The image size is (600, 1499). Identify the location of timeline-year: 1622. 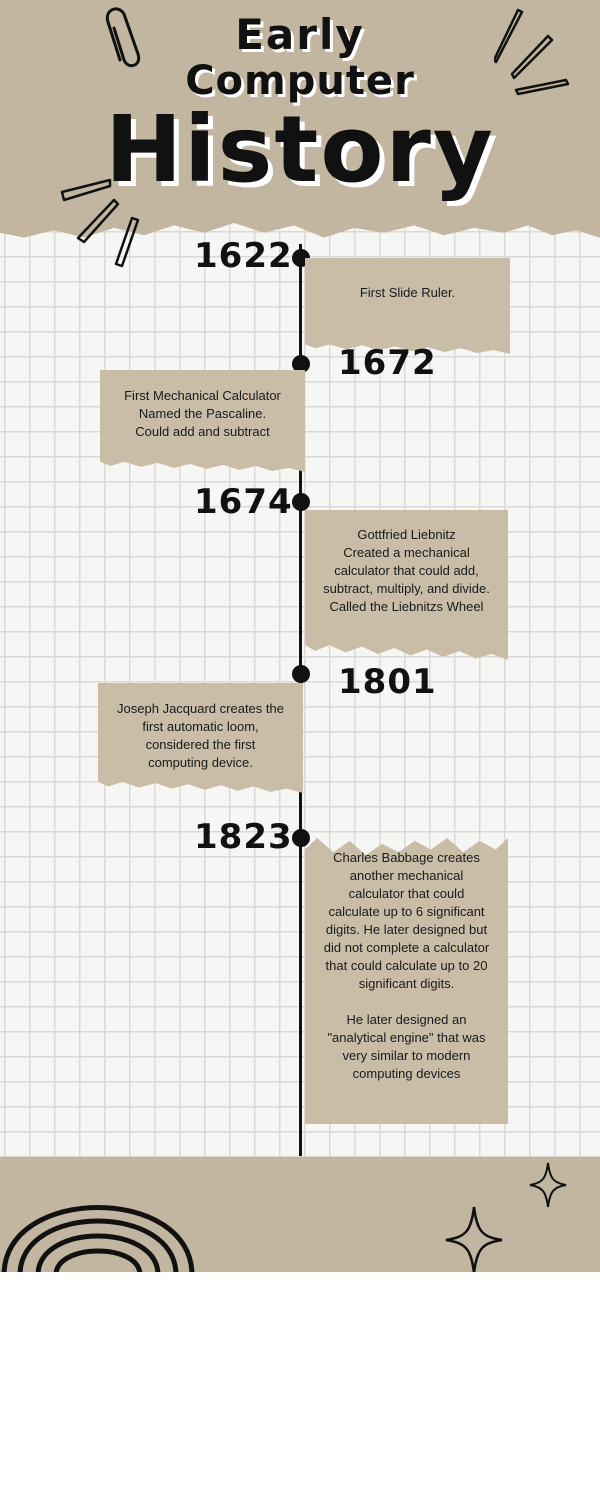
(243, 256).